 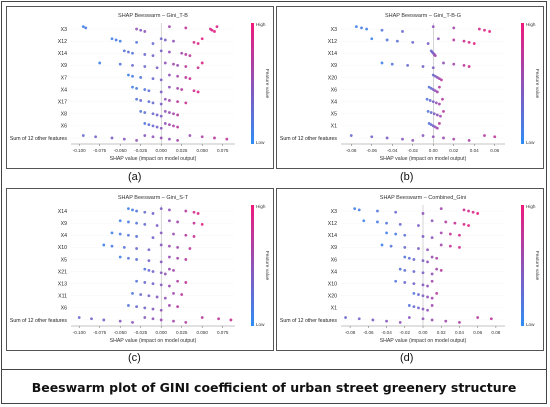 What do you see at coordinates (261, 24) in the screenshot?
I see `colorbar-high-label: High` at bounding box center [261, 24].